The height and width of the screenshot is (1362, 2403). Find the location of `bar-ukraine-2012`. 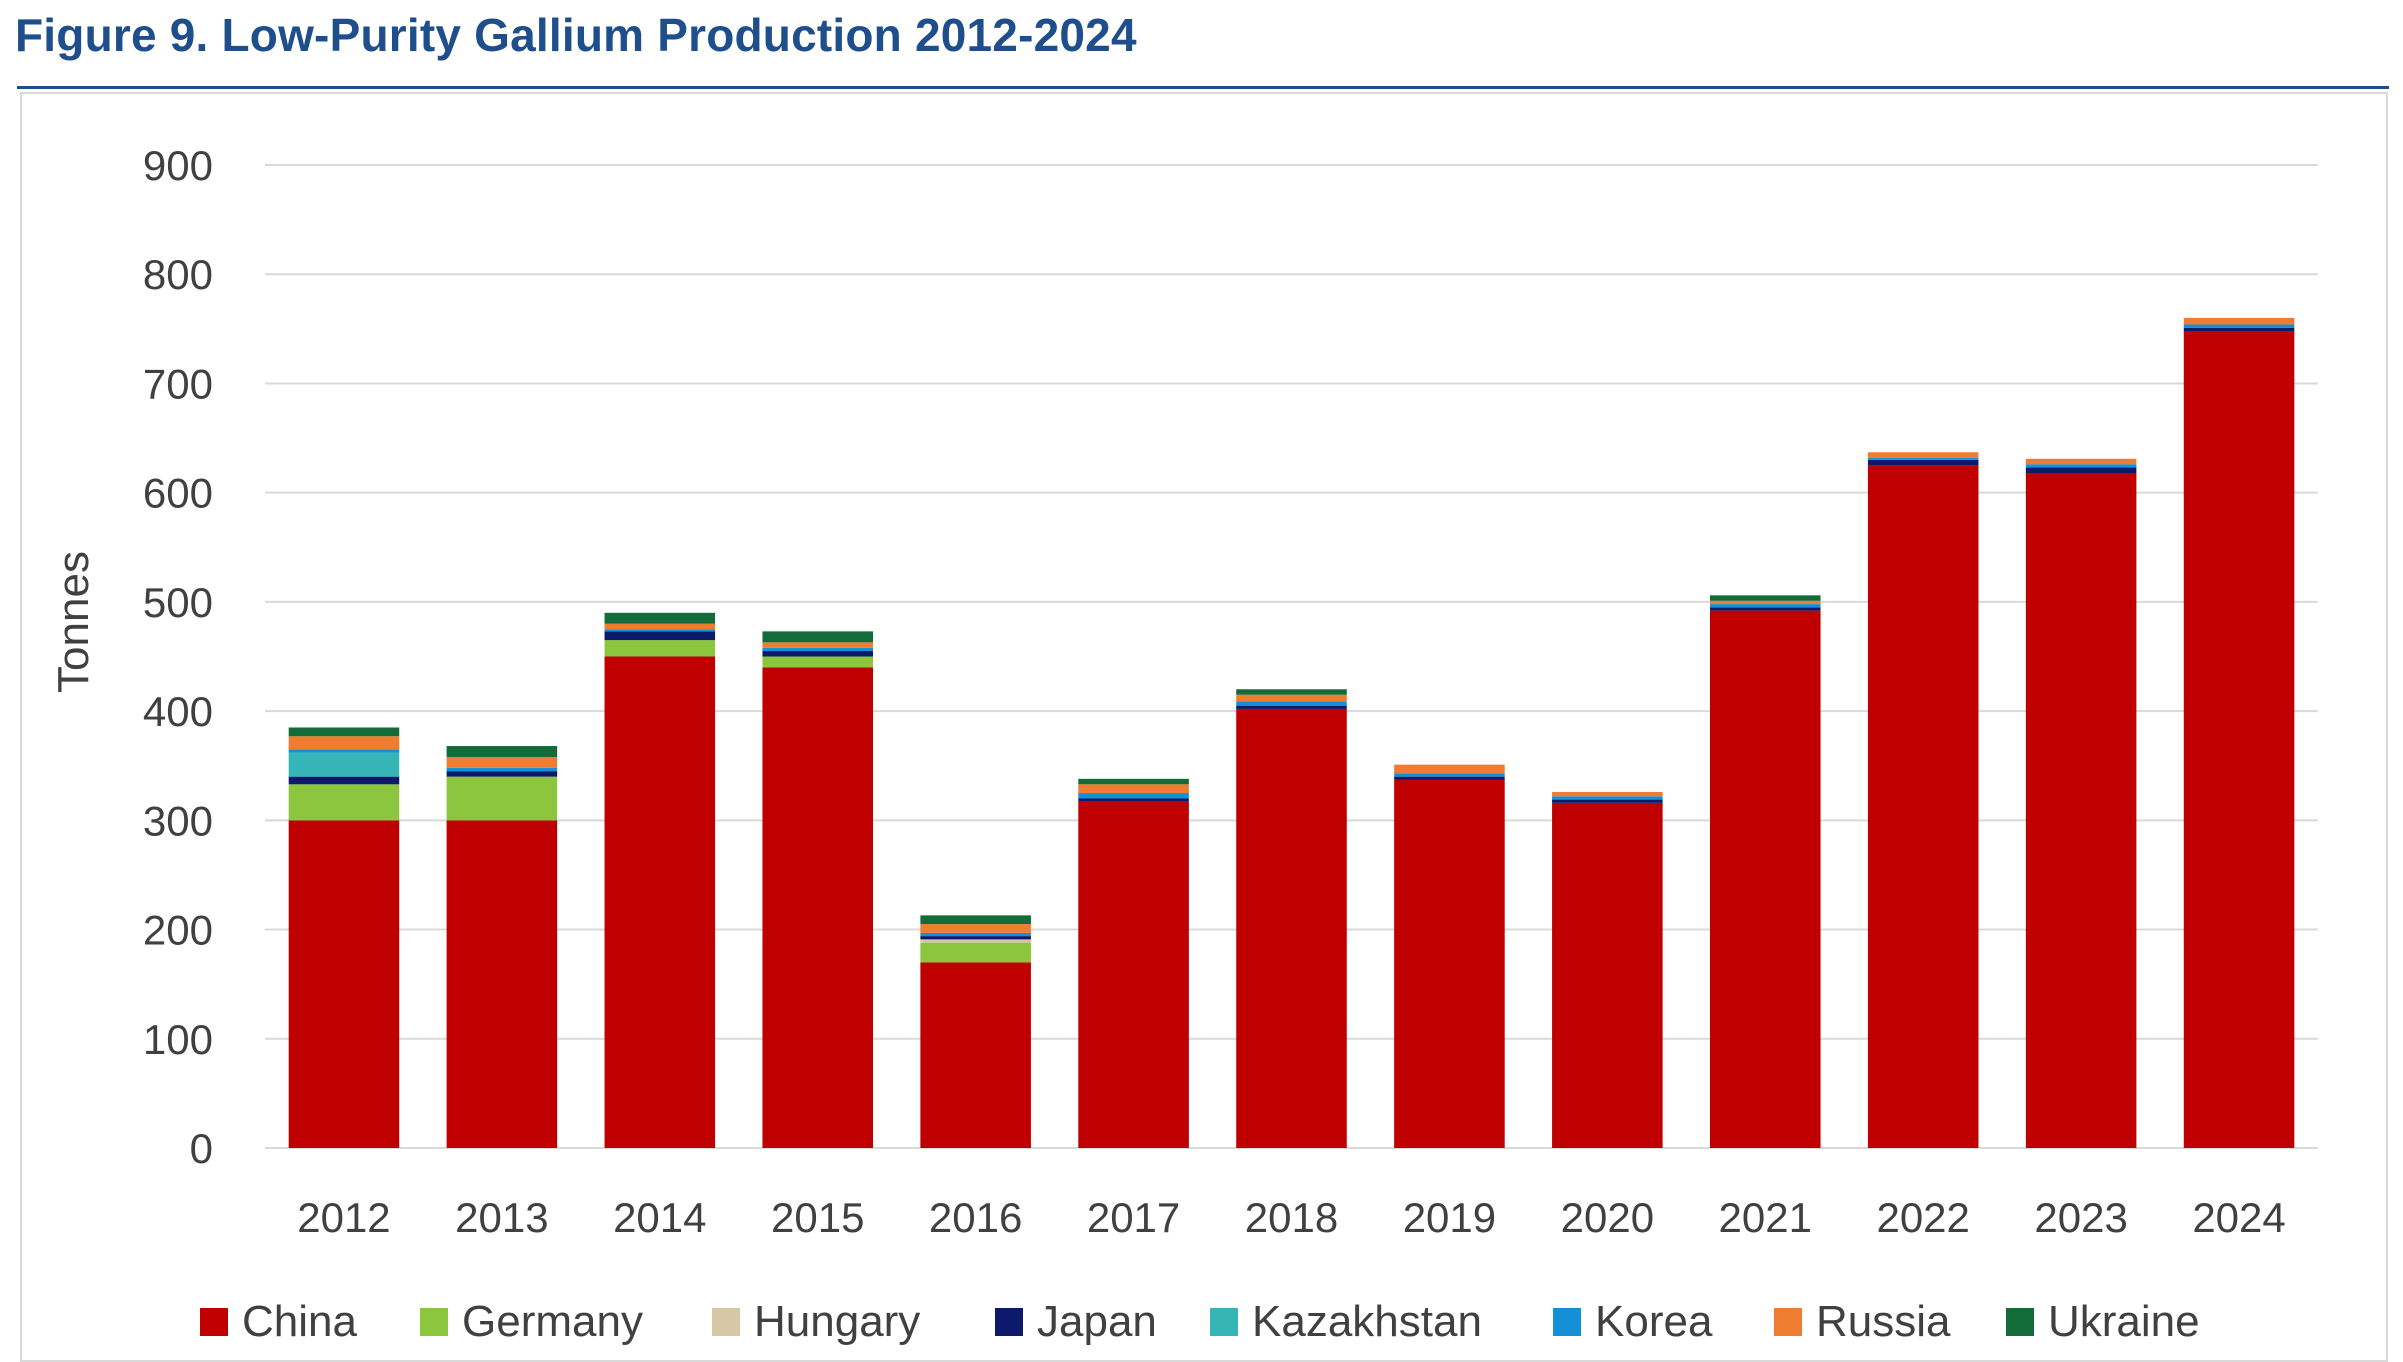

bar-ukraine-2012 is located at coordinates (344, 732).